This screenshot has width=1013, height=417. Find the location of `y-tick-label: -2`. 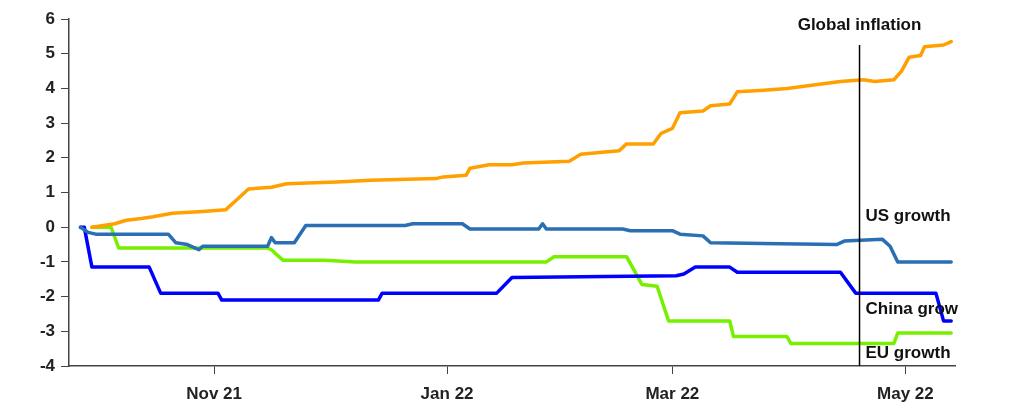

y-tick-label: -2 is located at coordinates (47, 296).